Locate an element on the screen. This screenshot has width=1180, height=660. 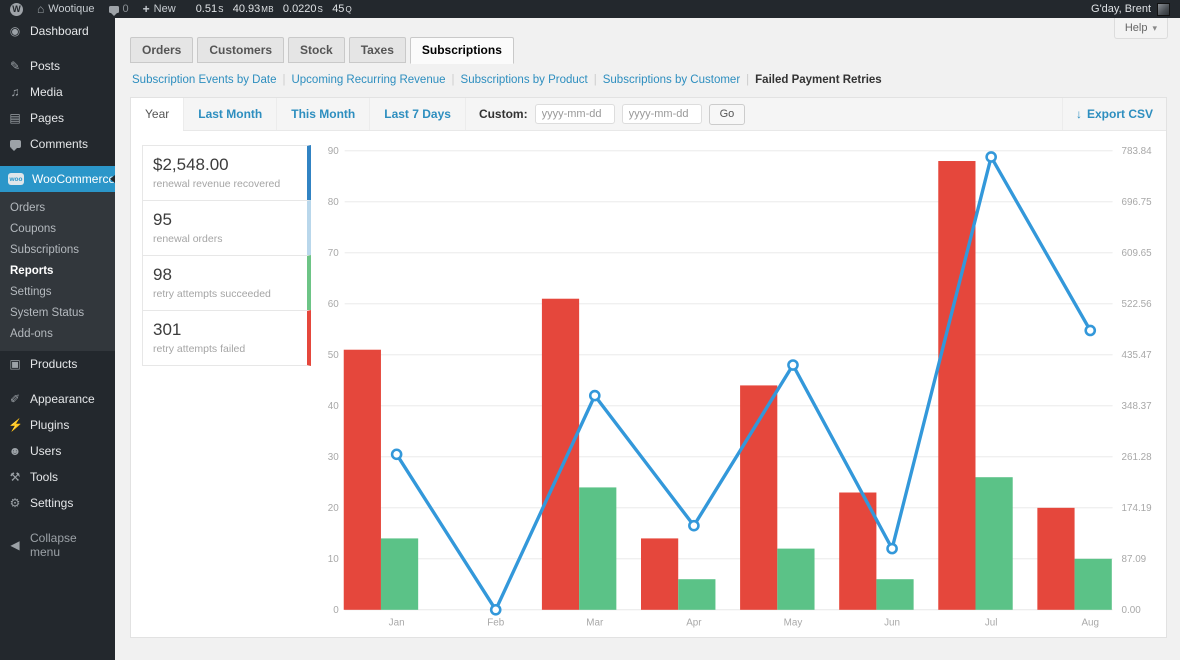
new-content-button: + New is located at coordinates (159, 9).